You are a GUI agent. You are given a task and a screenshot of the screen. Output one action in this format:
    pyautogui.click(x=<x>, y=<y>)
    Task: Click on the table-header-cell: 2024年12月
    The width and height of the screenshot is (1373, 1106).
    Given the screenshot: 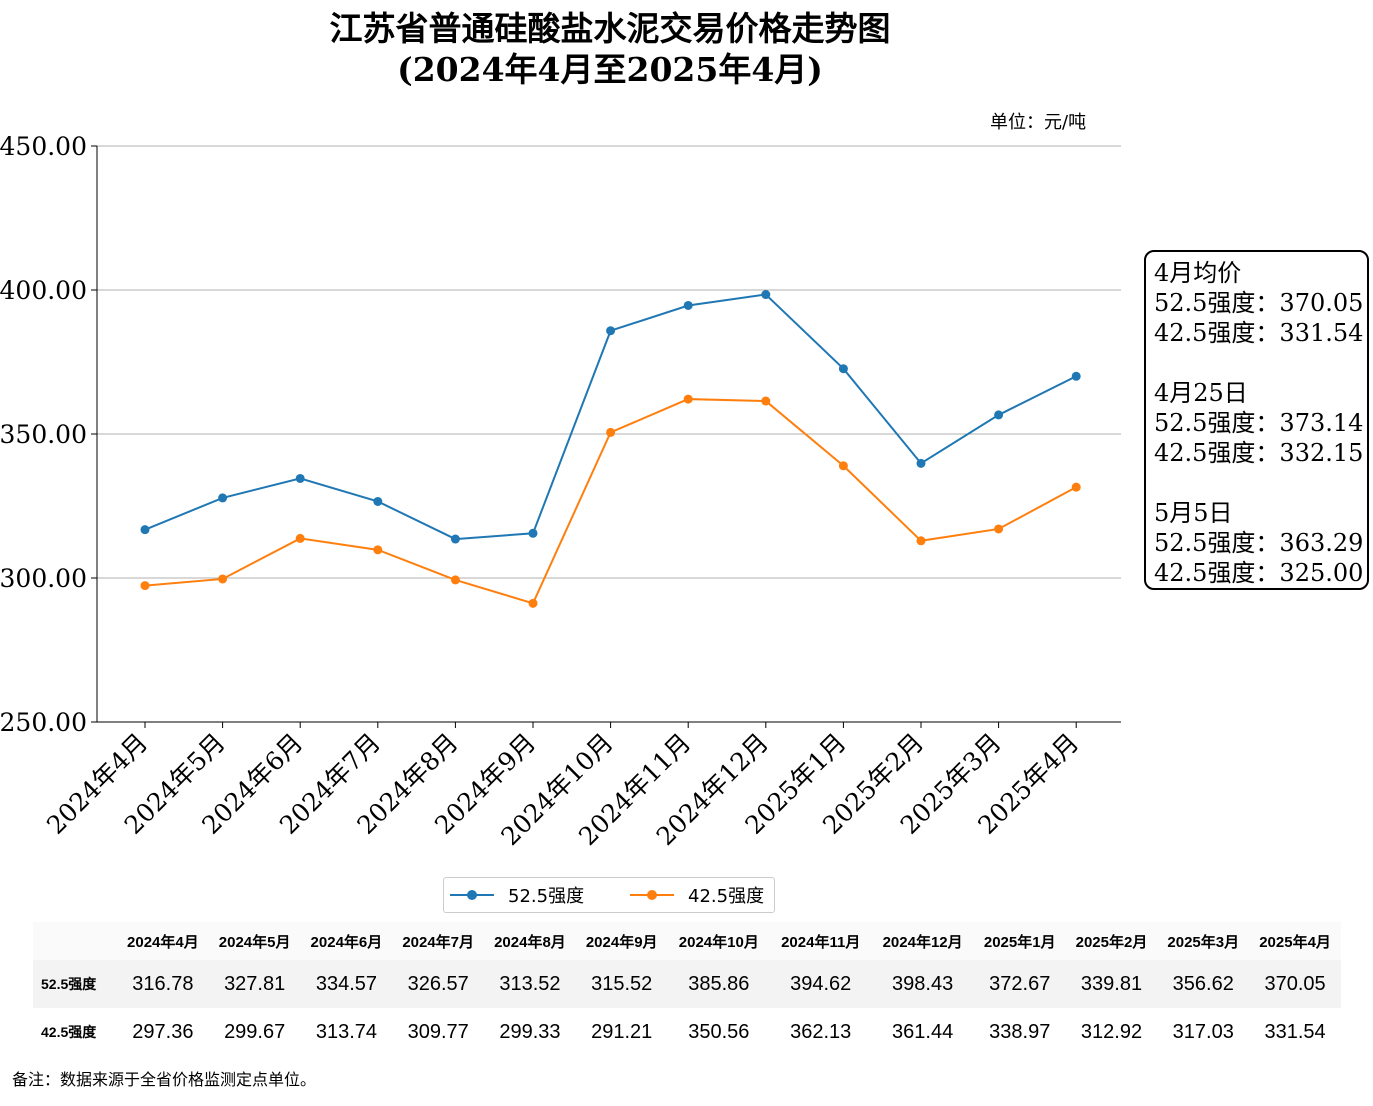 What is the action you would take?
    pyautogui.click(x=922, y=942)
    